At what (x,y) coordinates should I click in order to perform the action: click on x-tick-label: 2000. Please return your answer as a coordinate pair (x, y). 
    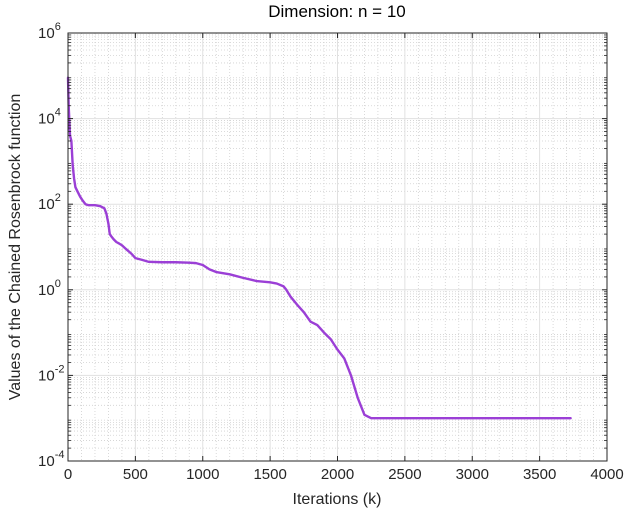
    Looking at the image, I should click on (337, 474).